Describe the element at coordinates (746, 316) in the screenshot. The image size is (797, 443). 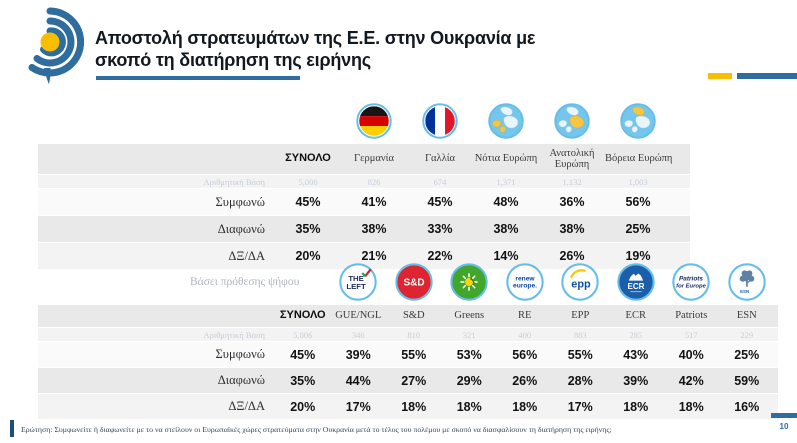
I see `column-header: ESN` at that location.